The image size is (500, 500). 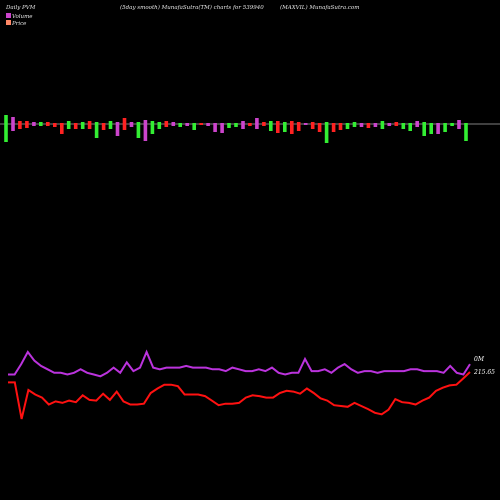 What do you see at coordinates (479, 359) in the screenshot?
I see `volume-value-label: 0M` at bounding box center [479, 359].